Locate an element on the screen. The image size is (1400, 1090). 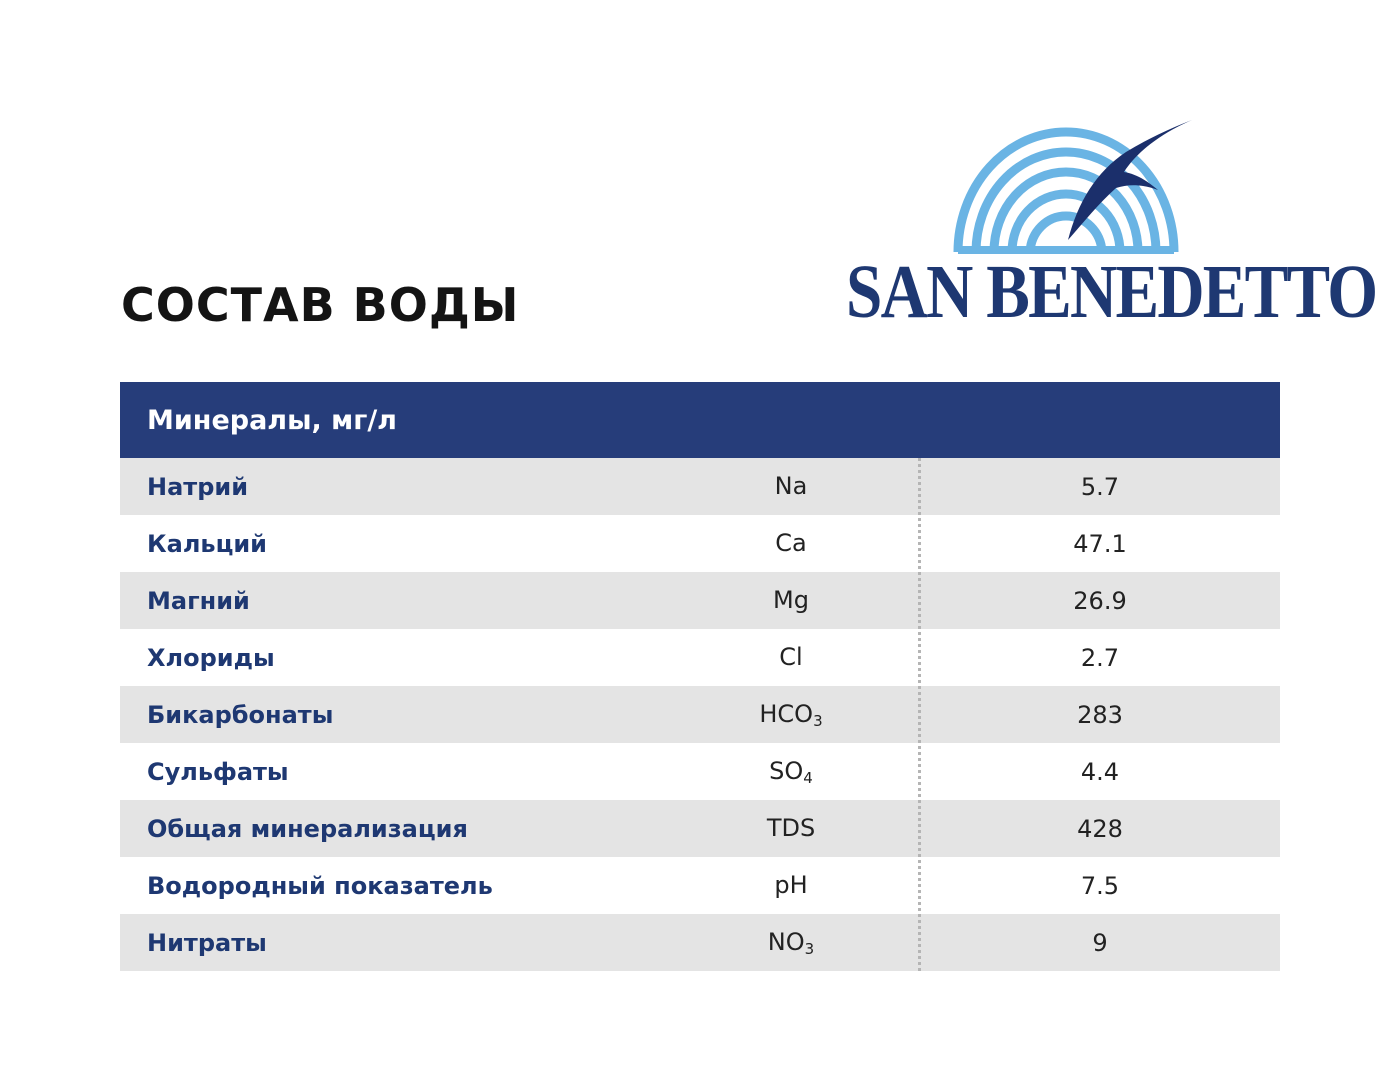
table-row: Общая минерализация TDS 428 is located at coordinates (700, 828).